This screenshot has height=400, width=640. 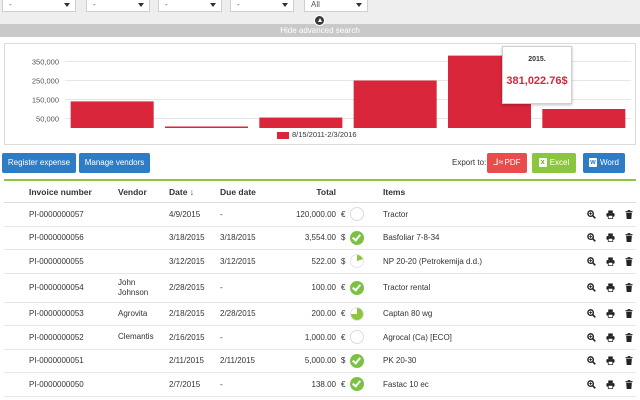 I want to click on export-label: Export to:, so click(x=469, y=162).